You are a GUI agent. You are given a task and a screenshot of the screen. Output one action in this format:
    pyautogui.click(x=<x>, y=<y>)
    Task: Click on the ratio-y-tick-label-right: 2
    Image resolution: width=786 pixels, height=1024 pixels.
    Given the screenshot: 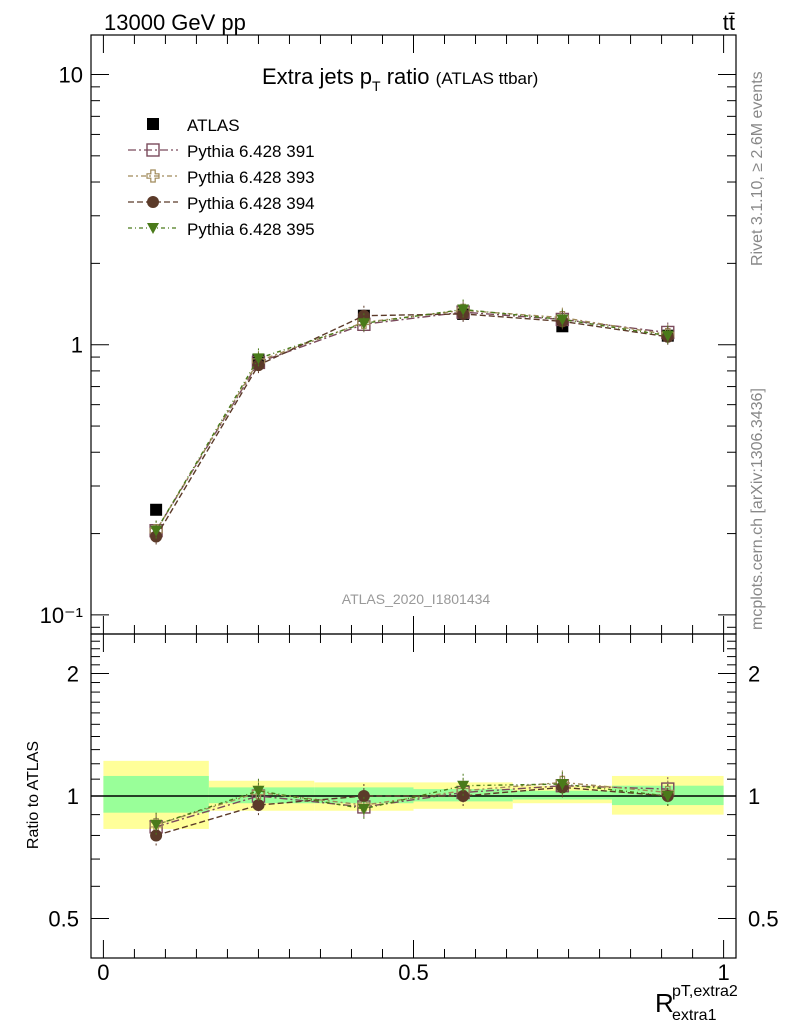 What is the action you would take?
    pyautogui.click(x=754, y=673)
    